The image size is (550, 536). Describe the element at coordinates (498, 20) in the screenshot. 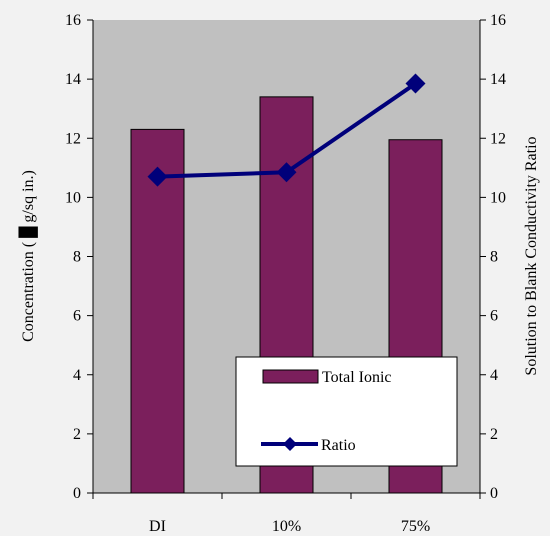

I see `y2-tick-label: 16` at that location.